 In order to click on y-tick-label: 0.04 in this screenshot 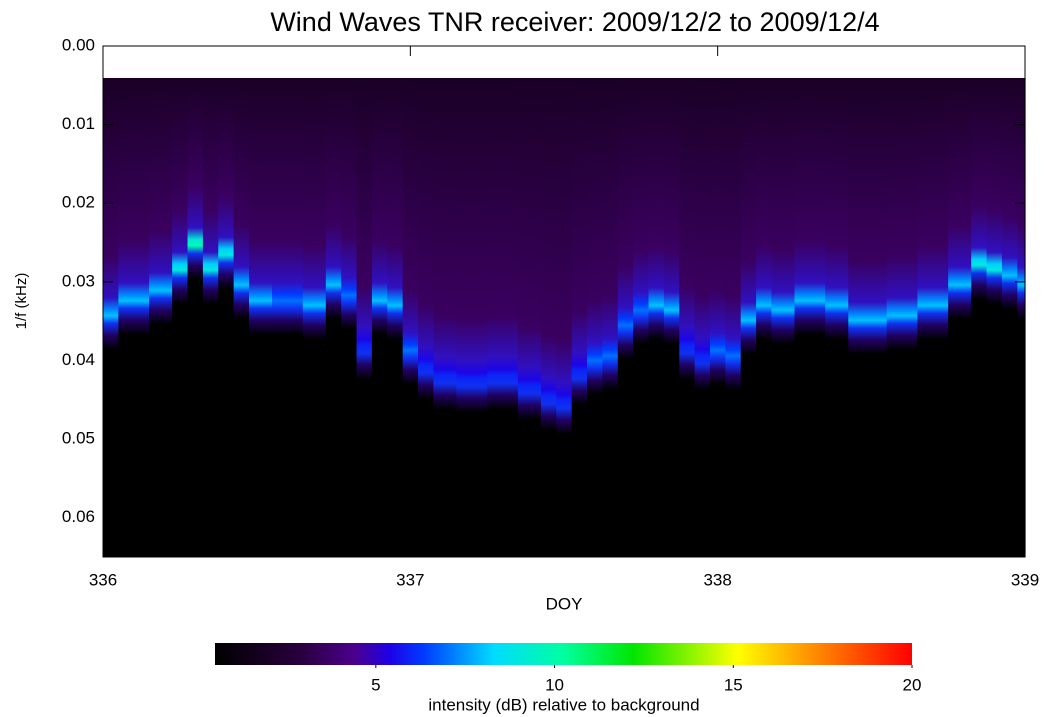, I will do `click(78, 359)`.